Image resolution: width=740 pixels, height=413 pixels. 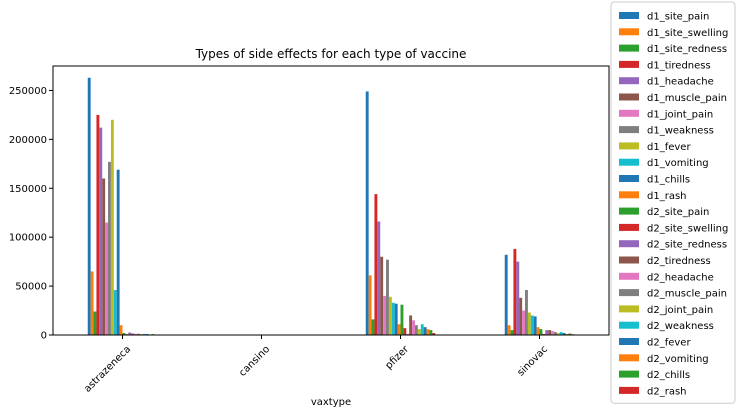 I want to click on bar-d1_joint_pain-pfizer, so click(x=385, y=315).